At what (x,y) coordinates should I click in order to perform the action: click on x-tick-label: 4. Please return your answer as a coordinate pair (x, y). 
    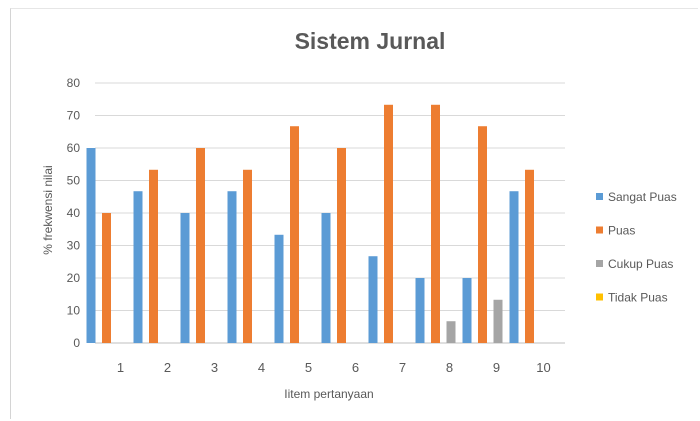
    Looking at the image, I should click on (261, 367).